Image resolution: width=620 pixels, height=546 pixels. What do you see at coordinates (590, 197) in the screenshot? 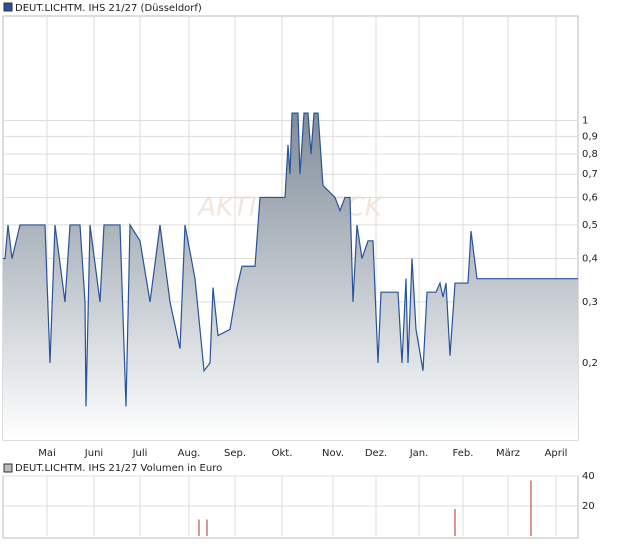
I see `y-tick-label: 0,6` at bounding box center [590, 197].